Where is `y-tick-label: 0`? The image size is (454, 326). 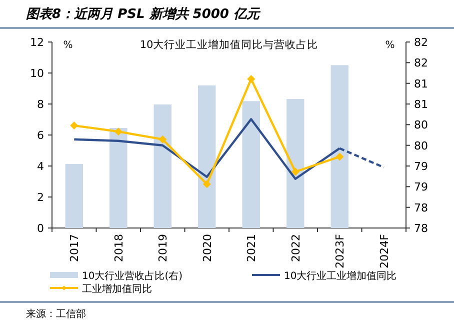 y-tick-label: 0 is located at coordinates (40, 228).